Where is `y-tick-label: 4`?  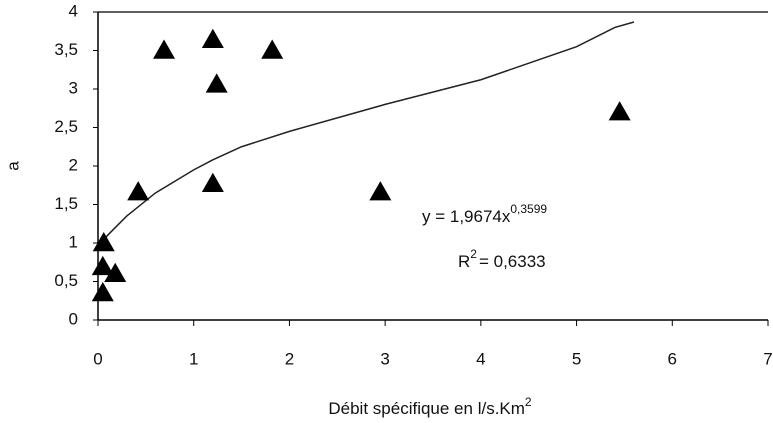
y-tick-label: 4 is located at coordinates (73, 10).